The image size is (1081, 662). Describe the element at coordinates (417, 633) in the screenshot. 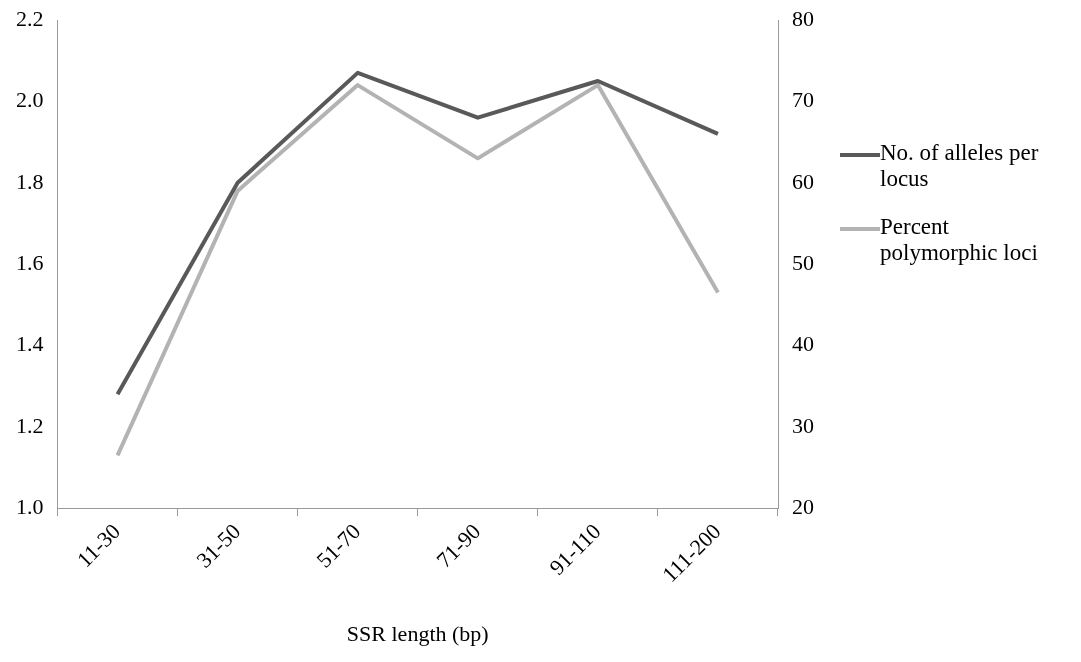

I see `x-axis-title: SSR length (bp)` at that location.